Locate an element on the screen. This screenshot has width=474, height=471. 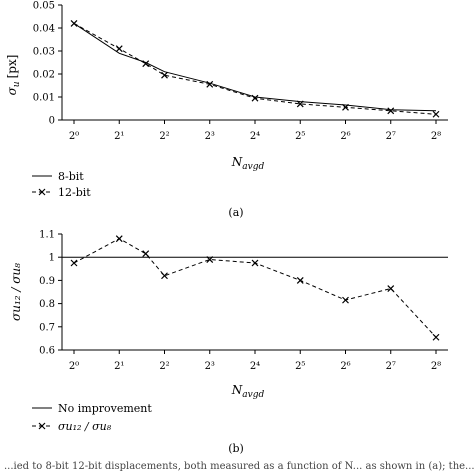
panel-b-y-ticks: 0.6 0.7 0.8 0.9 1 1.1 is located at coordinates (50, 293).